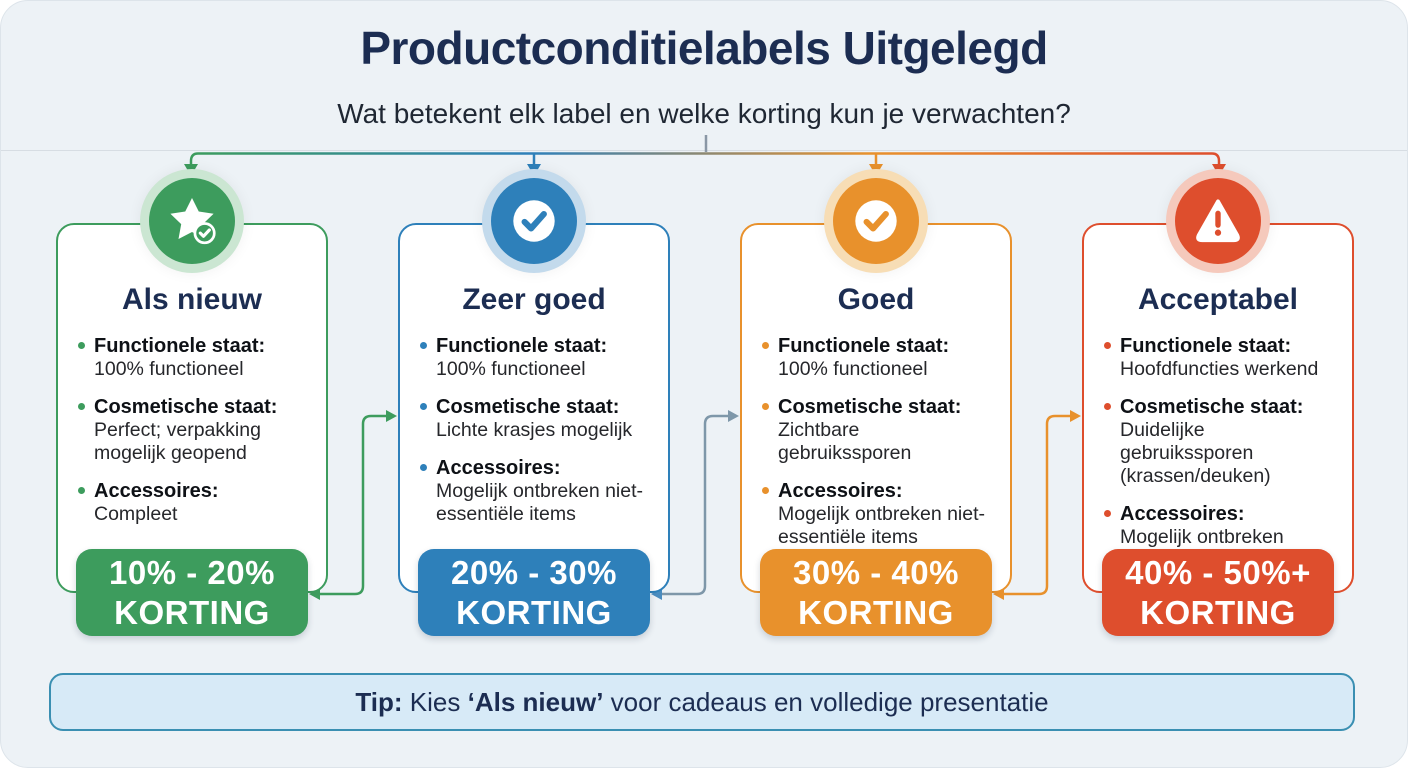 The width and height of the screenshot is (1408, 769). I want to click on discount-range: 30% - 40%, so click(876, 572).